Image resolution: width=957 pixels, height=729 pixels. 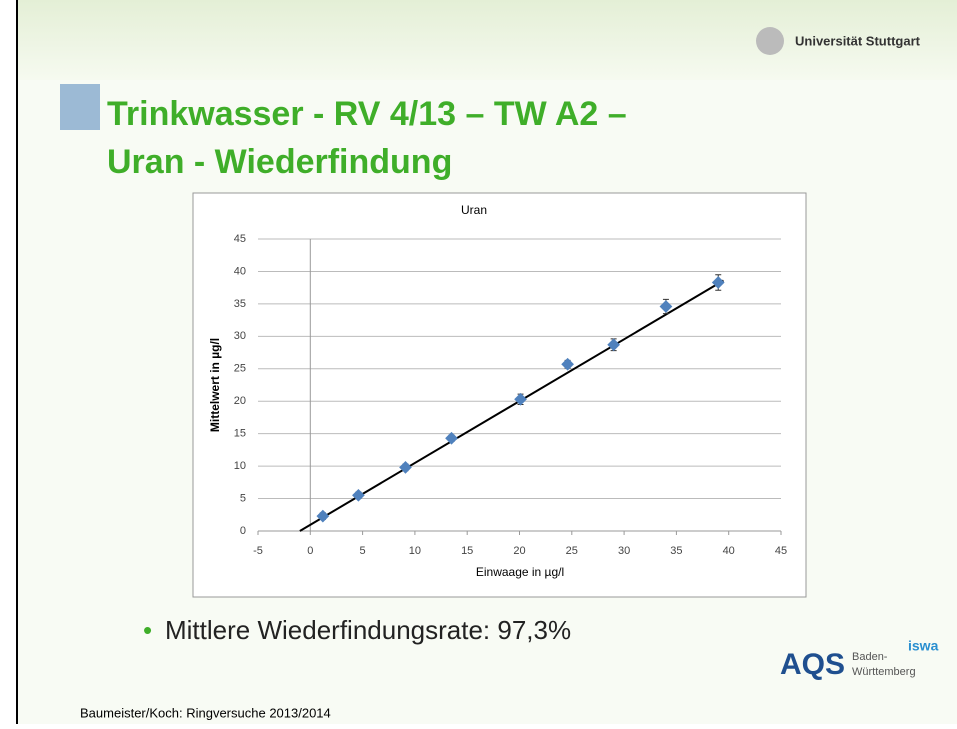 I want to click on x-tick-label: 25, so click(x=572, y=551).